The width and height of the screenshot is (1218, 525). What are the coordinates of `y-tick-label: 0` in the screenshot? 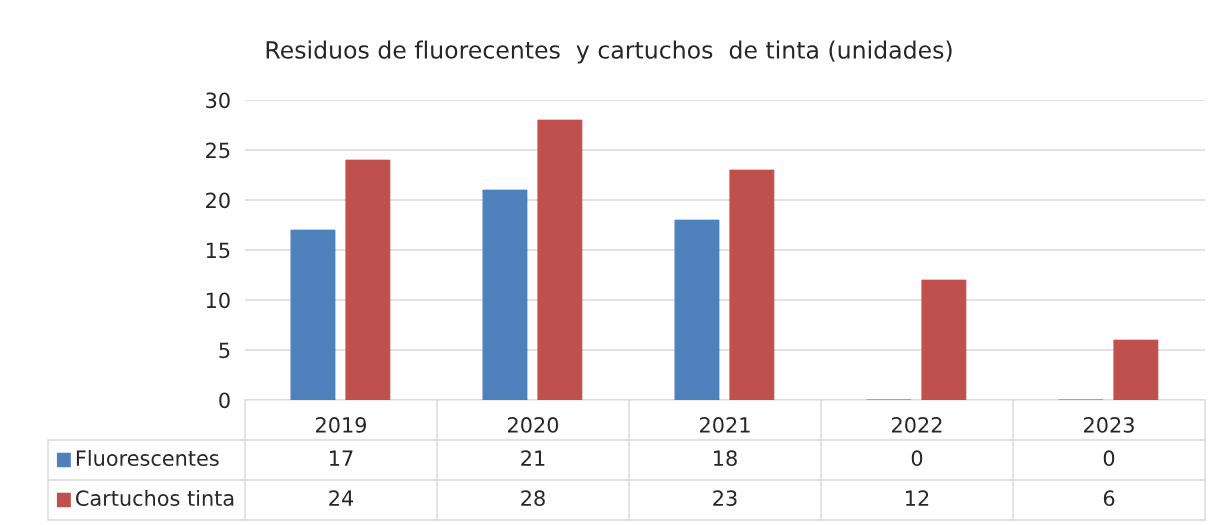 It's located at (224, 400).